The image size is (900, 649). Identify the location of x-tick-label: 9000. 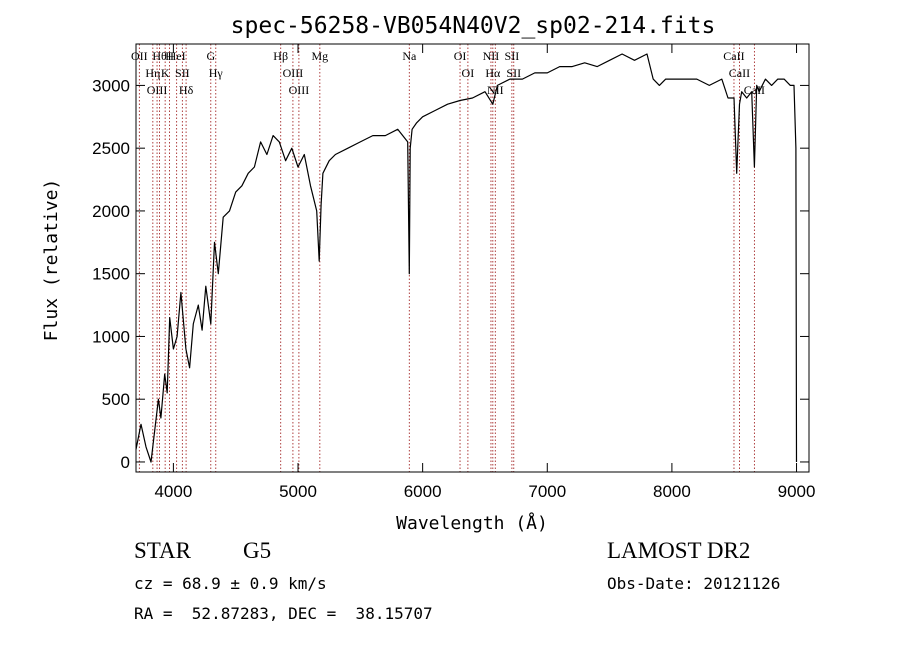
(797, 491).